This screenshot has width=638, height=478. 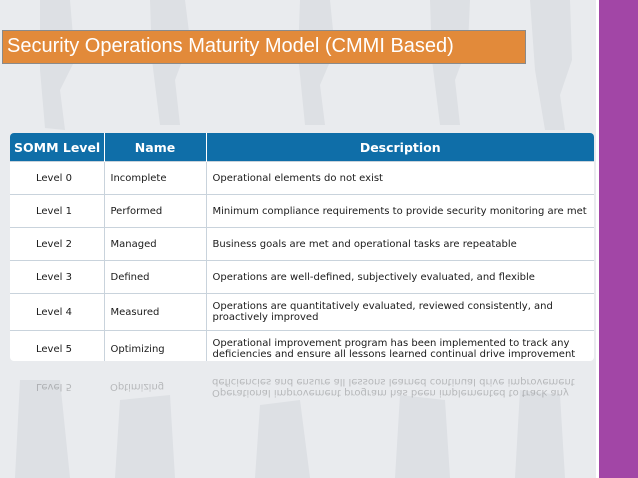 I want to click on header-description: Description, so click(x=399, y=147).